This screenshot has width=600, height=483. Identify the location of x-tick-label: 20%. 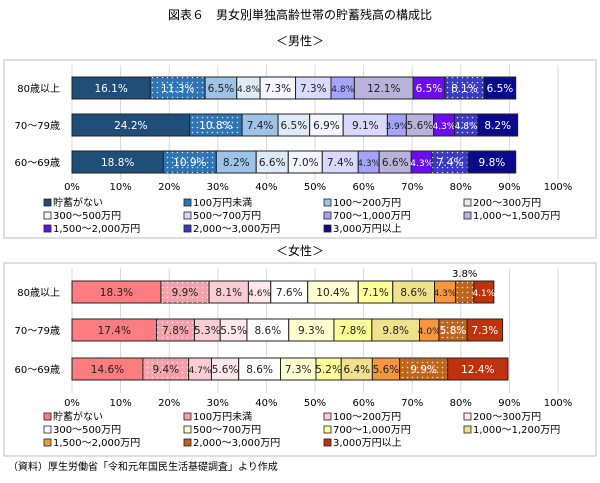
(169, 187).